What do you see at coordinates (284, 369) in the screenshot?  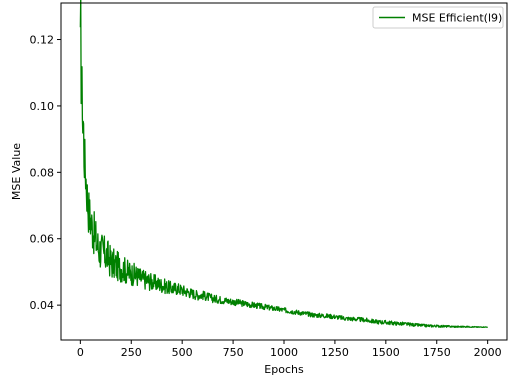 I see `x-axis-label: Epochs` at bounding box center [284, 369].